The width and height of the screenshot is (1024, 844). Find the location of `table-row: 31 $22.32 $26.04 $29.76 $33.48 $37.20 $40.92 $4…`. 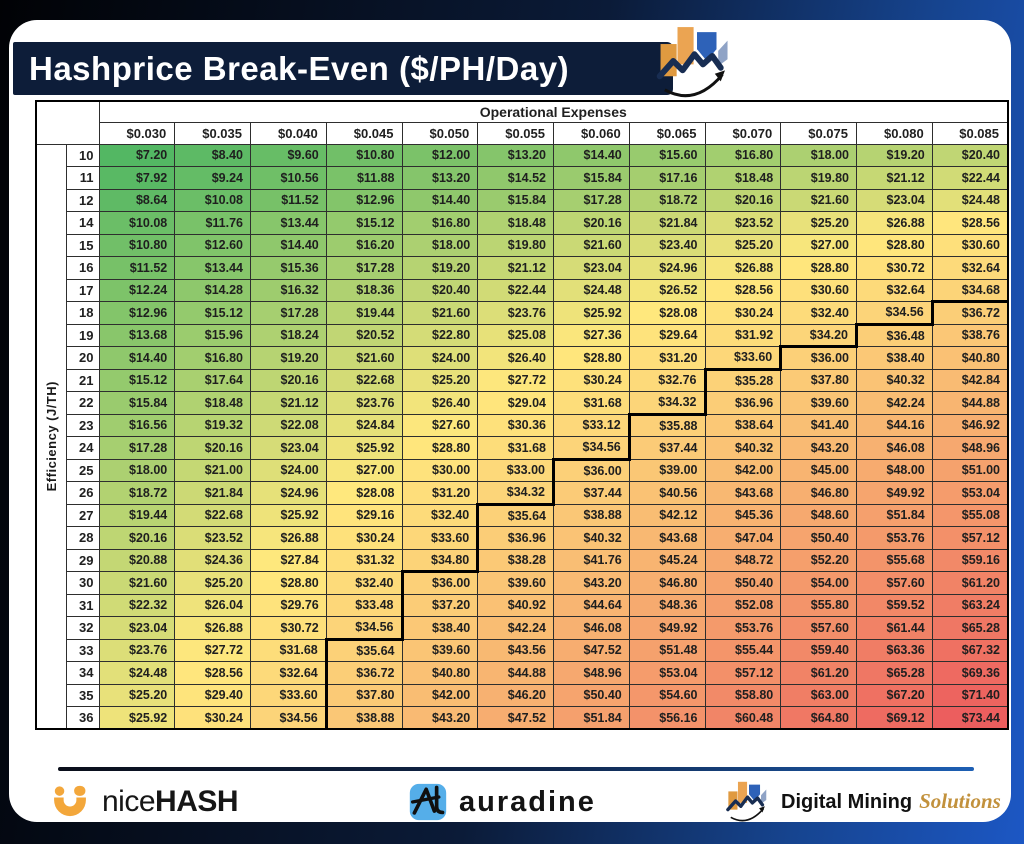

table-row: 31 $22.32 $26.04 $29.76 $33.48 $37.20 $40.92 $4… is located at coordinates (522, 605).